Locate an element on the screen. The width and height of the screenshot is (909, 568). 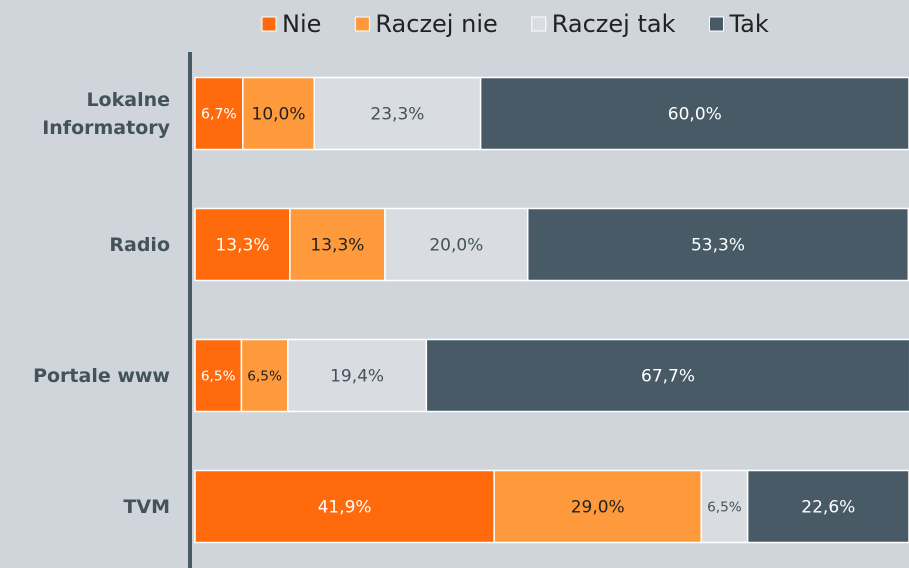
legend-label: Nie is located at coordinates (301, 24).